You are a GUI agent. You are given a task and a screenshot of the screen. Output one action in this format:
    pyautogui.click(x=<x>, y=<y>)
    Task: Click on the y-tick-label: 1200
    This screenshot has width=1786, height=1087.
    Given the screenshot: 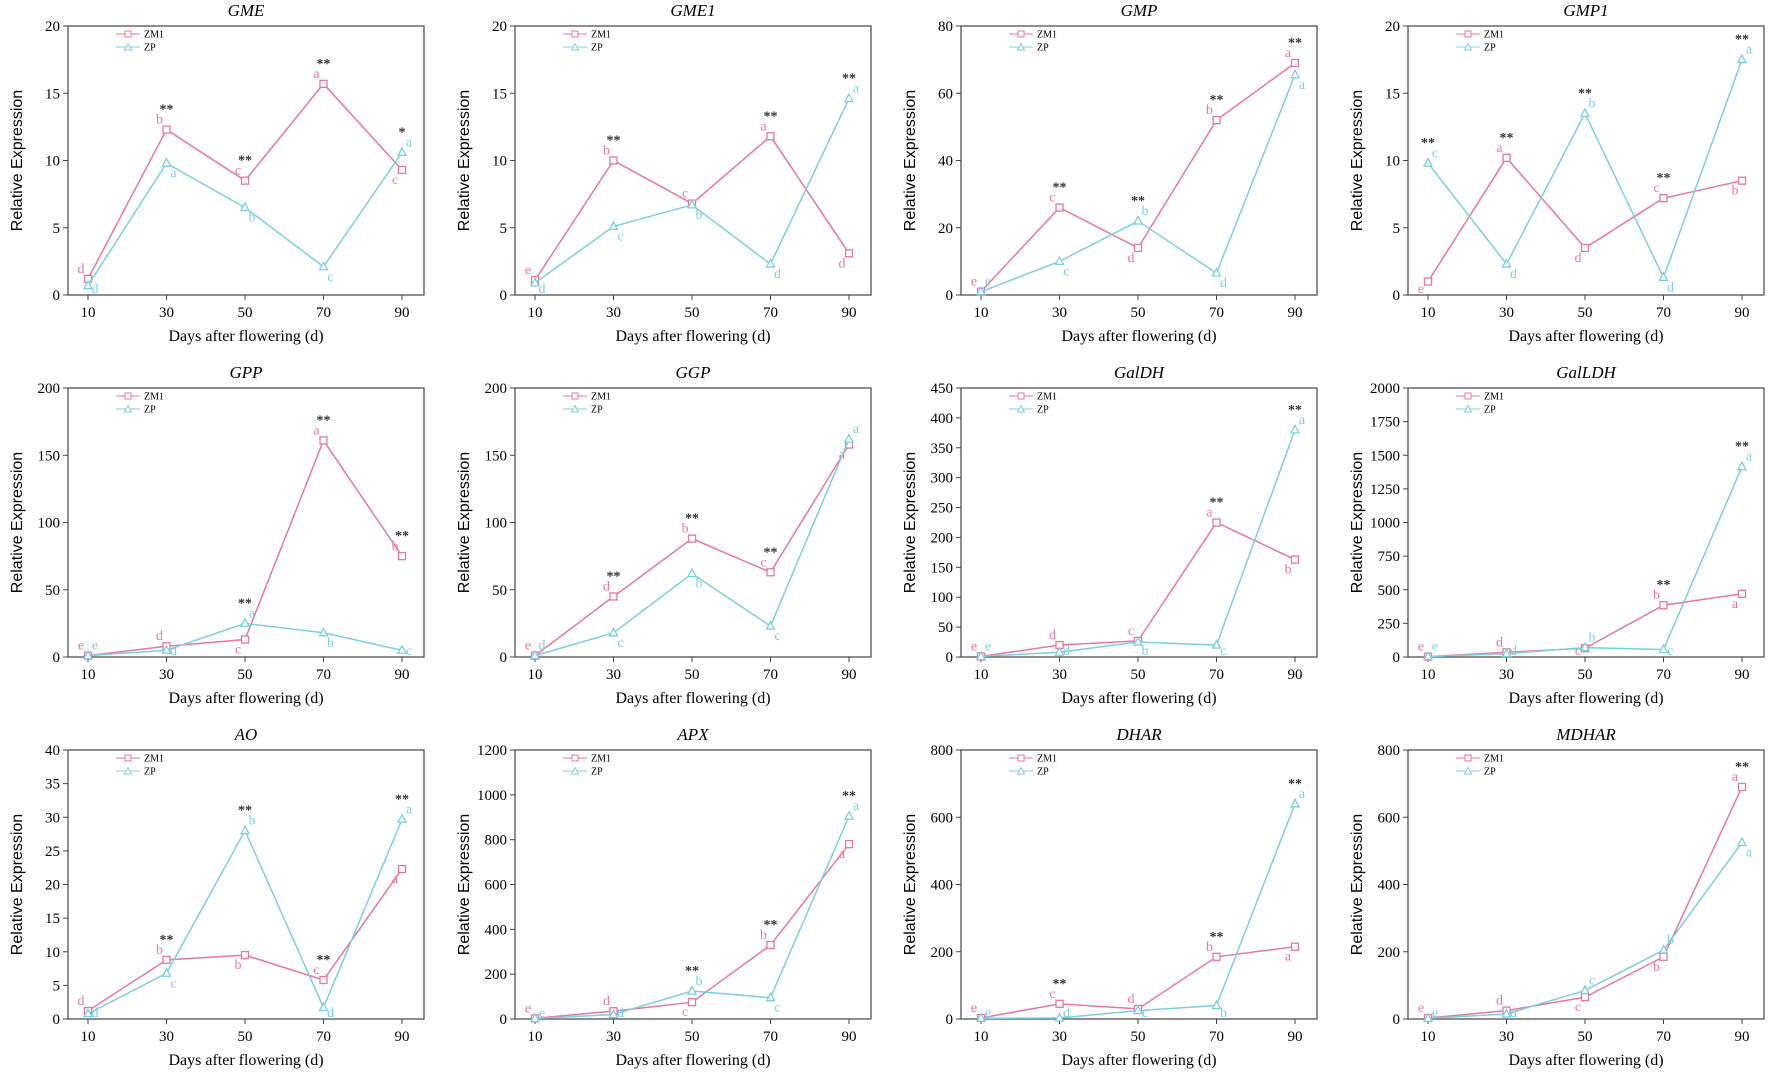 What is the action you would take?
    pyautogui.click(x=492, y=751)
    